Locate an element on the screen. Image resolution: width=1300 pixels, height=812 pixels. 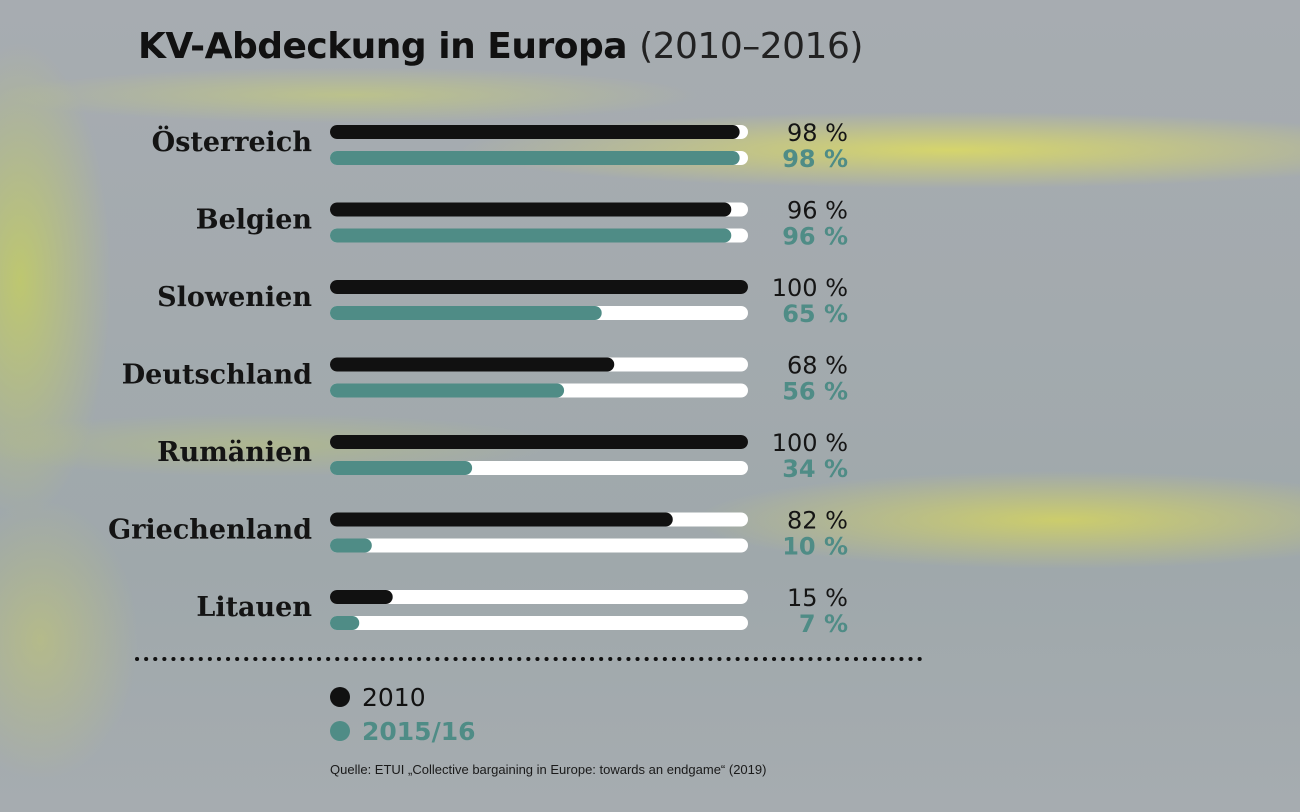
value-label-slowenien-2015: 65 % is located at coordinates (815, 314).